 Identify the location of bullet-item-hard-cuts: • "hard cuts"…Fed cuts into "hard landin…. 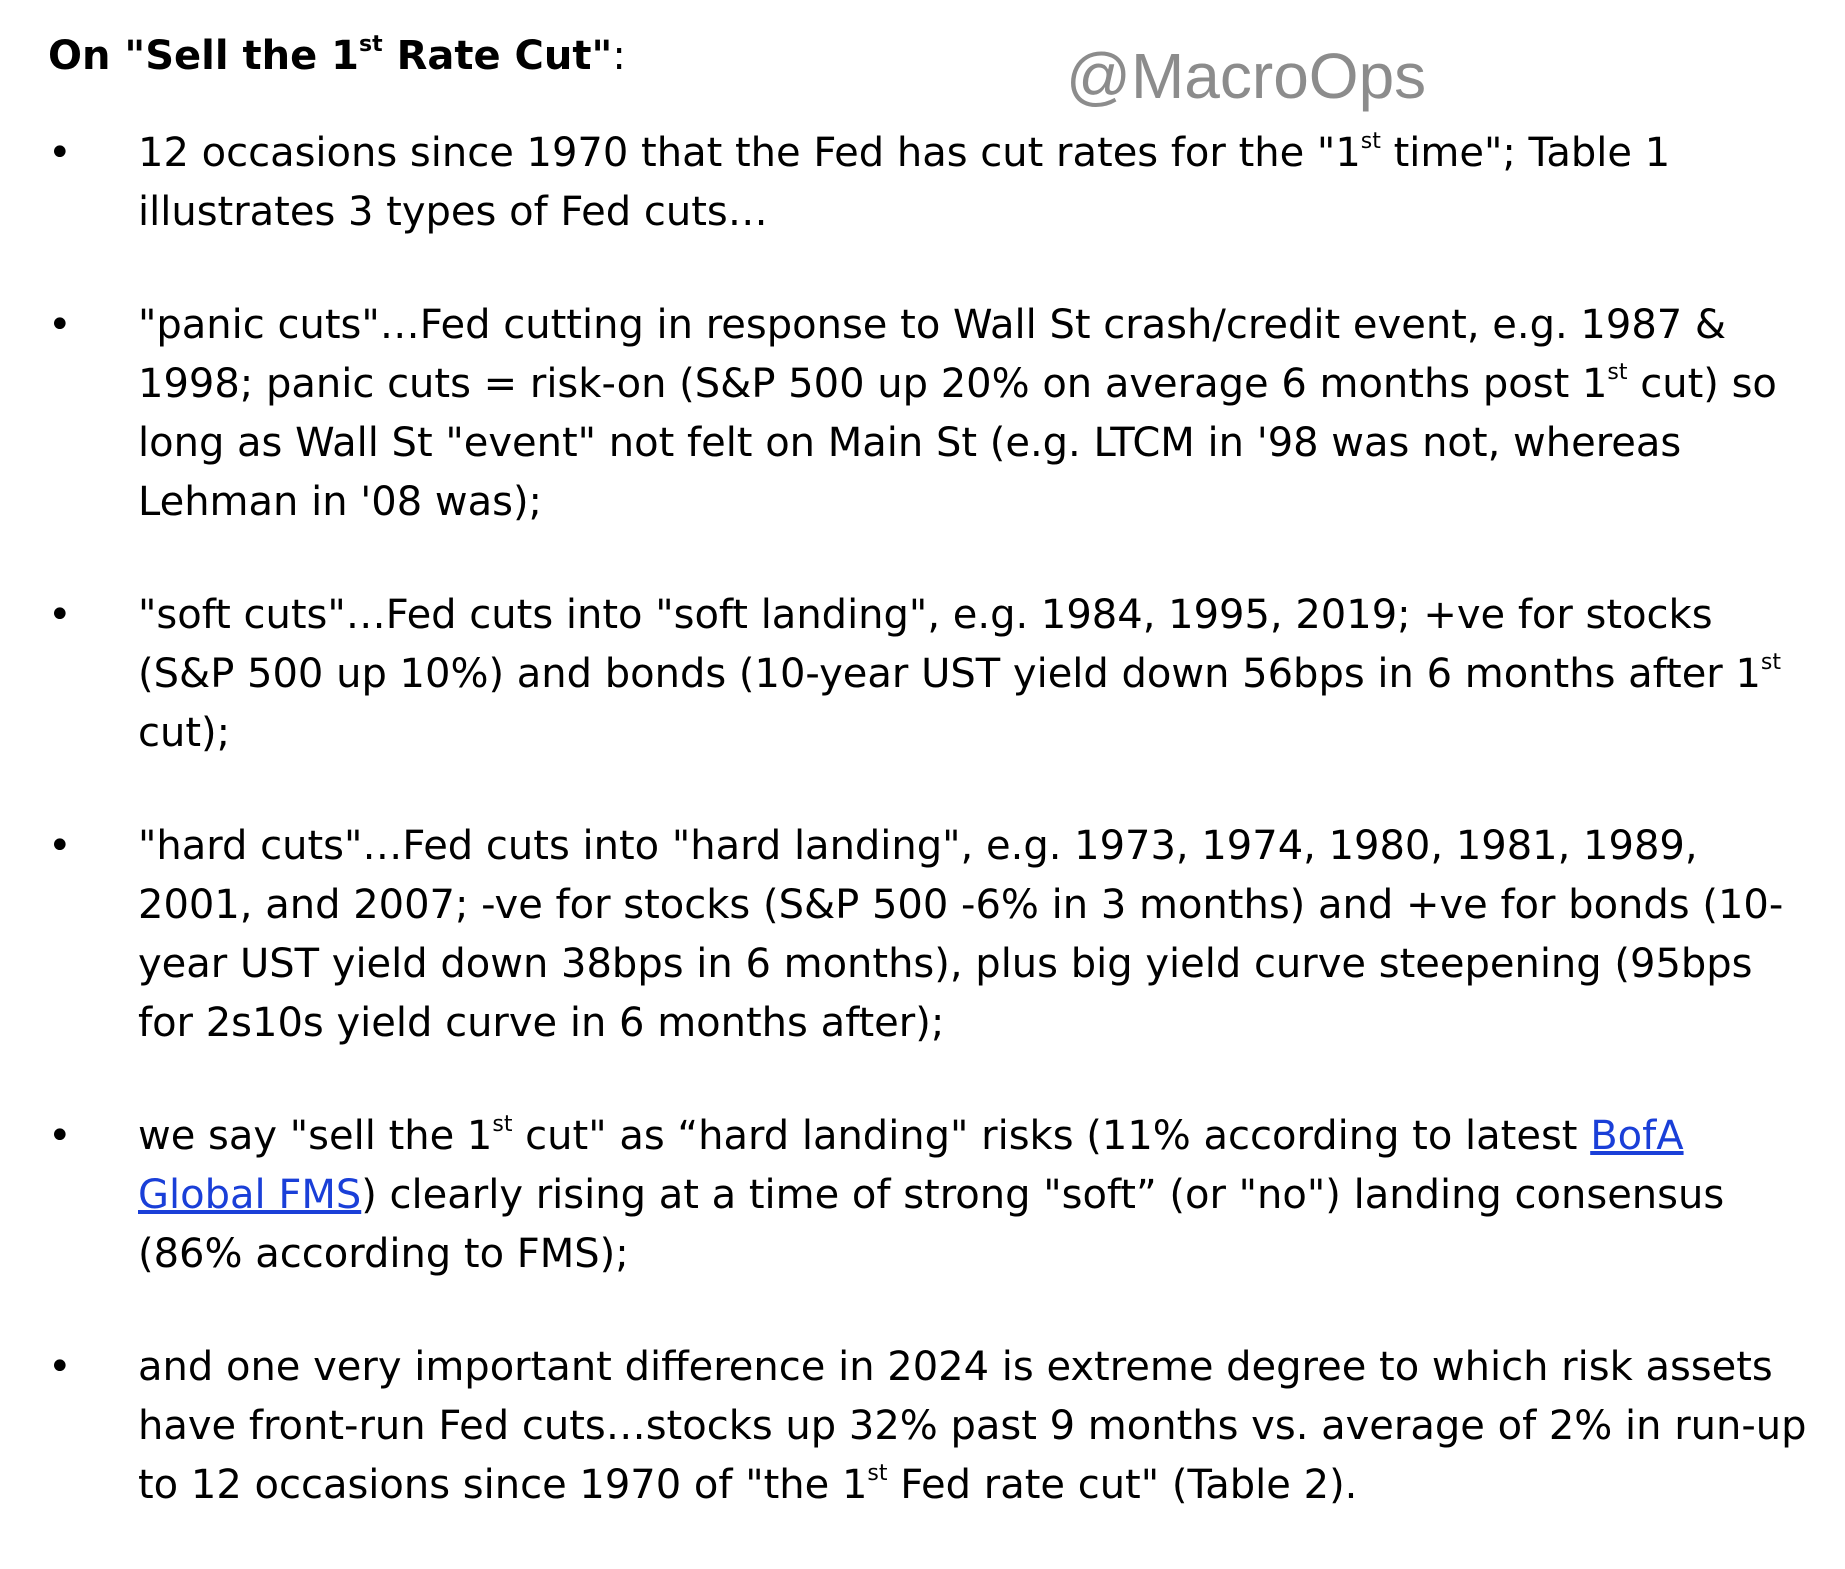
(905, 935).